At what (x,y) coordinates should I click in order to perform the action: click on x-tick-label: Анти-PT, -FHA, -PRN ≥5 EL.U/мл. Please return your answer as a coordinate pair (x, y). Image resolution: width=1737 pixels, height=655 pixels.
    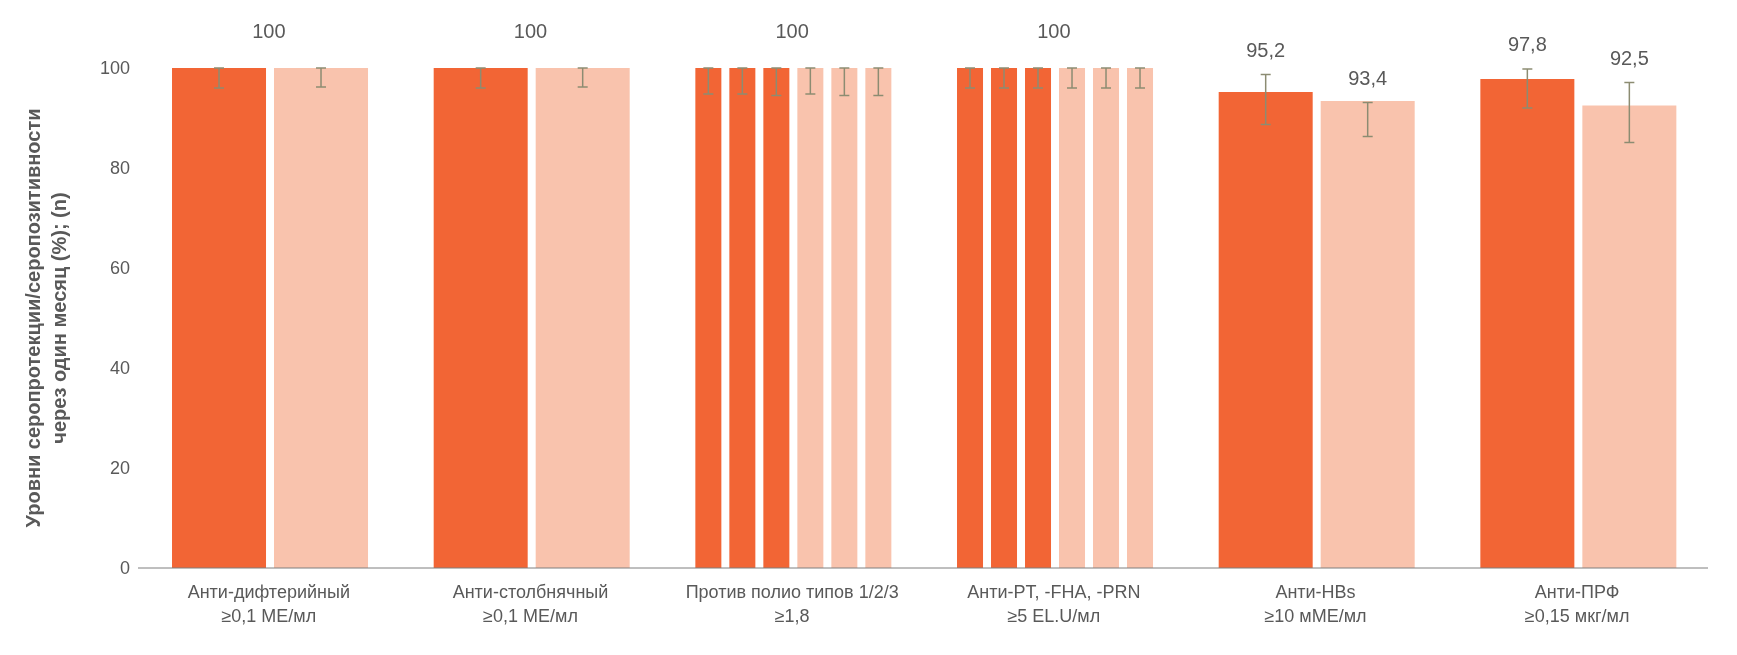
    Looking at the image, I should click on (1054, 604).